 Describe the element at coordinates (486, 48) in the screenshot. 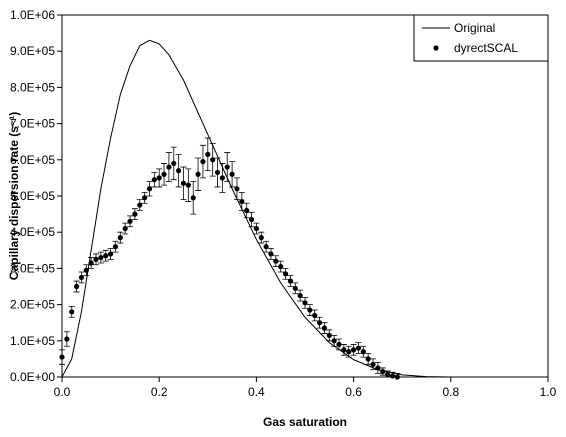

I see `legend-label: dyrectSCAL` at that location.